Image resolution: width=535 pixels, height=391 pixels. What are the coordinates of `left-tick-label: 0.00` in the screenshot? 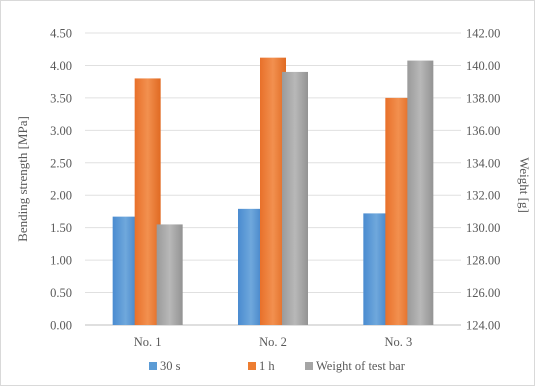 It's located at (61, 326).